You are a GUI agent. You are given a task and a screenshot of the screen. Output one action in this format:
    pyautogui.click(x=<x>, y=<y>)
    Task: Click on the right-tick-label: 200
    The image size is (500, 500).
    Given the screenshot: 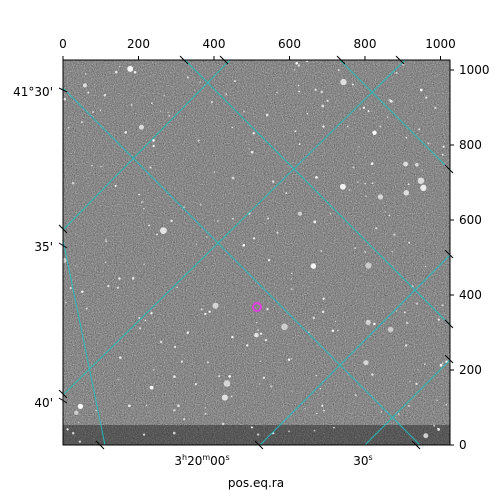 What is the action you would take?
    pyautogui.click(x=470, y=370)
    